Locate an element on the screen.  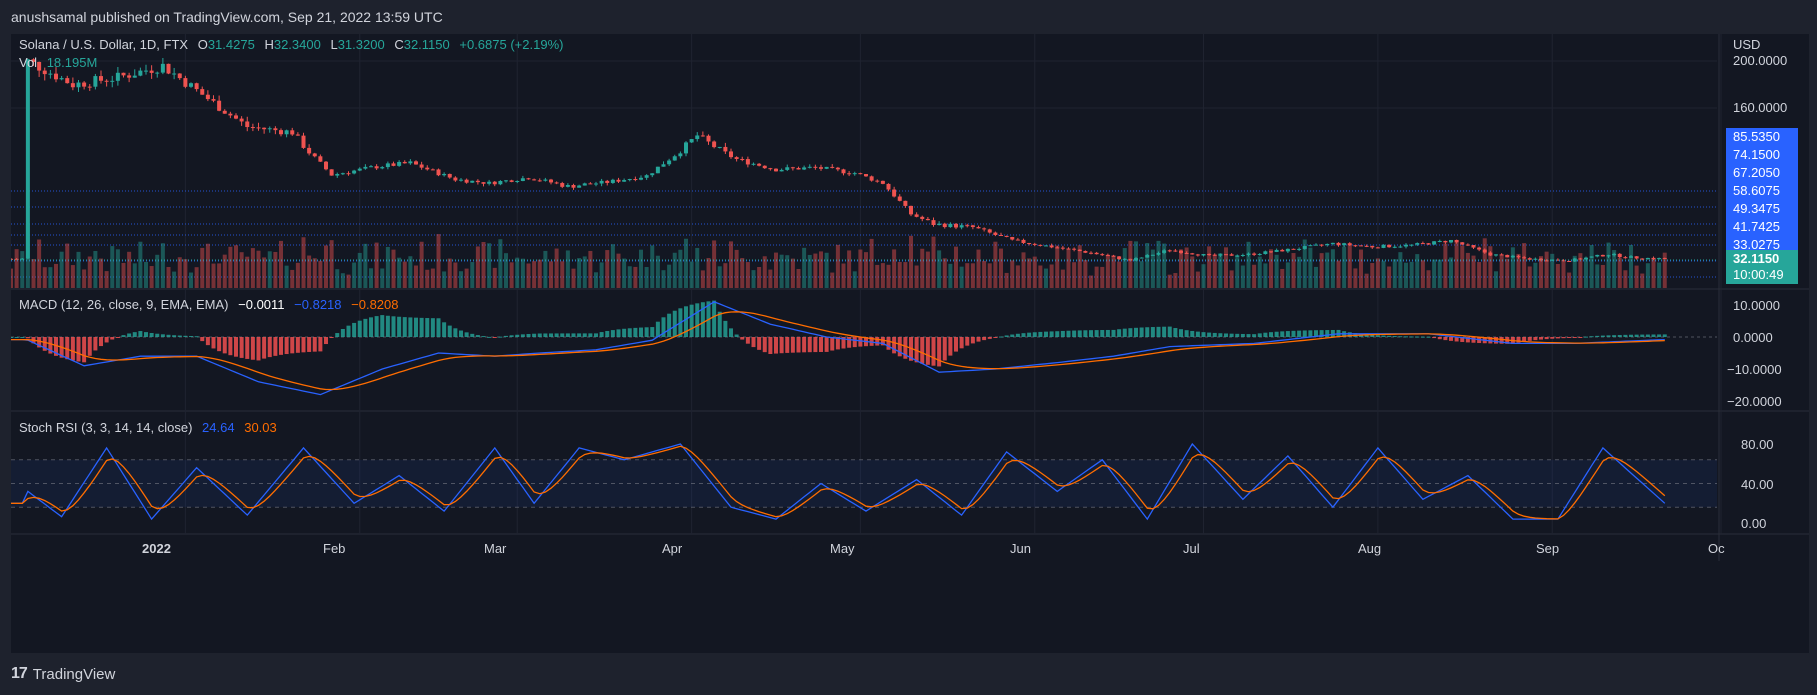
stoch-title: Stoch RSI (3, 3, 14, 14, close) is located at coordinates (106, 427).